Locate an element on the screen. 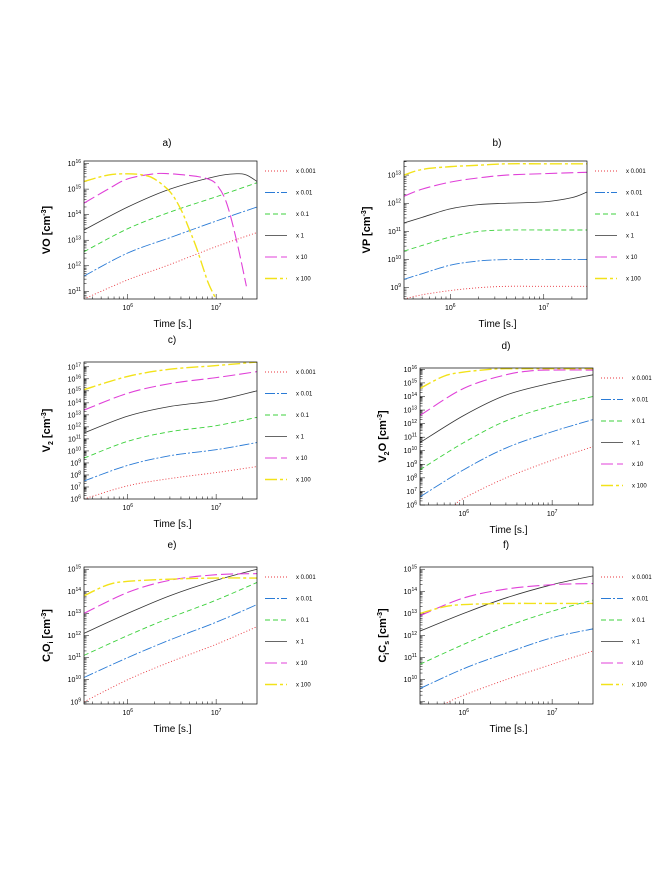 The width and height of the screenshot is (664, 872). legend-label: x 100 is located at coordinates (303, 481).